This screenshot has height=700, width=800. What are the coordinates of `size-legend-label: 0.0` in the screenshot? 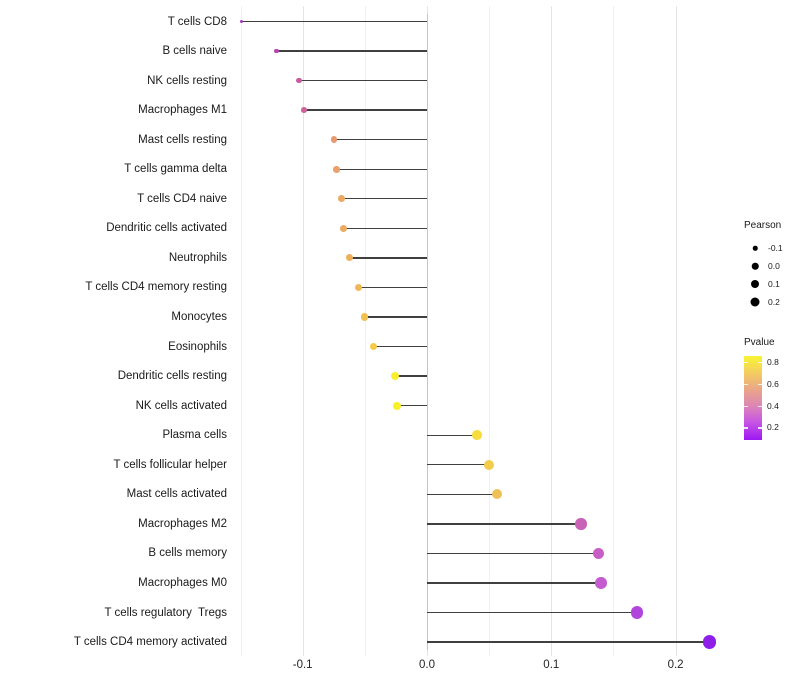 It's located at (774, 266).